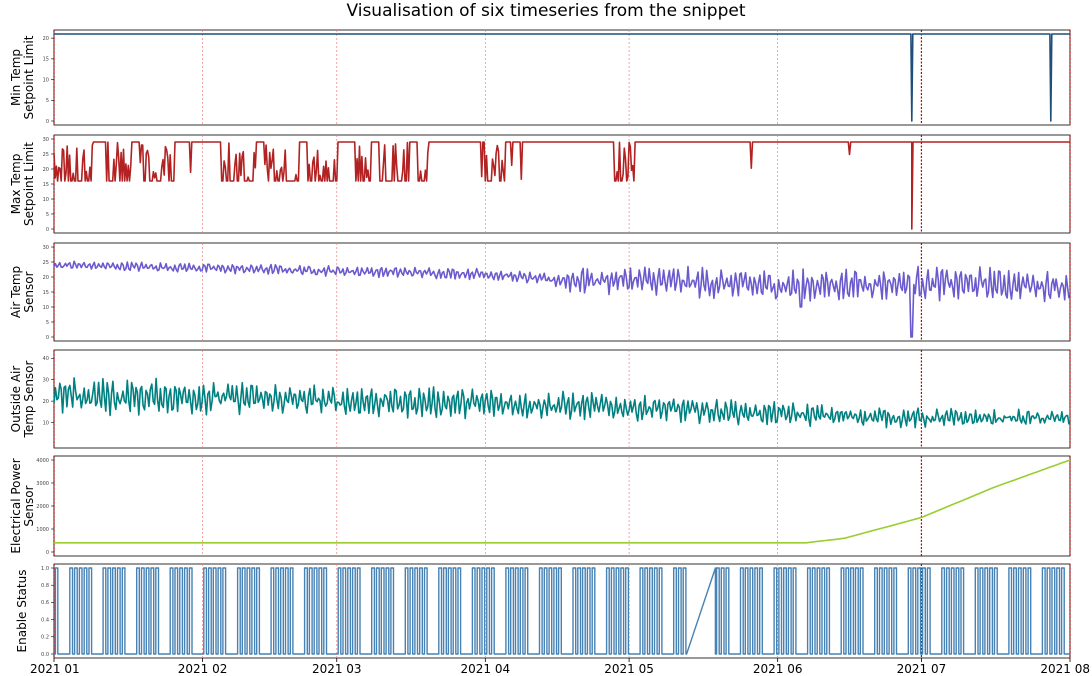 The height and width of the screenshot is (676, 1092). I want to click on x-tick-label: 2021 05, so click(629, 669).